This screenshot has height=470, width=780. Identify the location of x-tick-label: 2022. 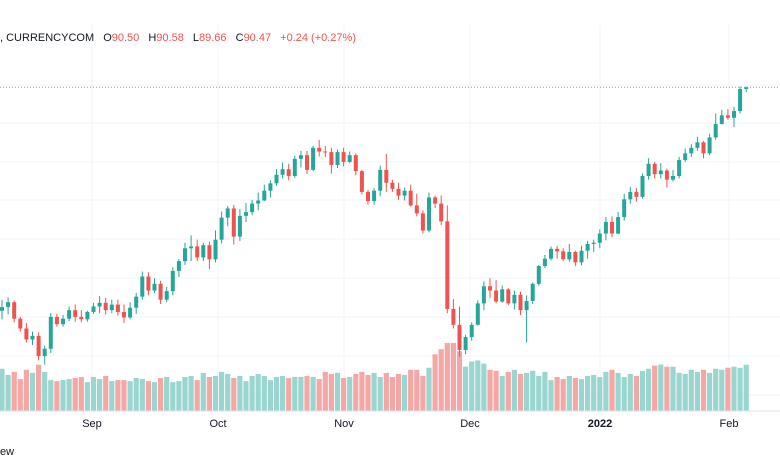
(600, 424).